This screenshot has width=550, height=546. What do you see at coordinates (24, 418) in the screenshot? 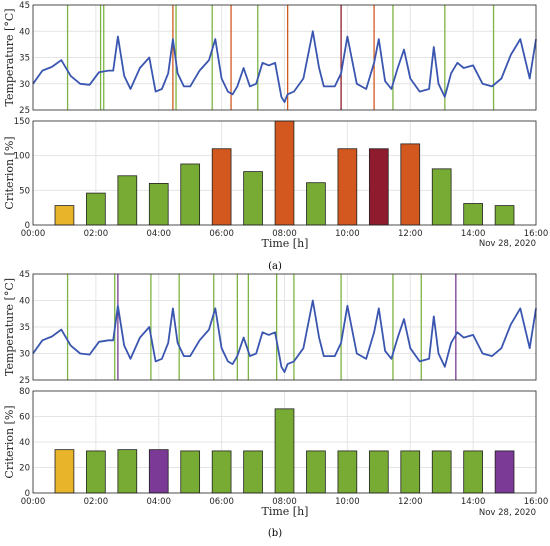
I see `y-tick-label: 60` at bounding box center [24, 418].